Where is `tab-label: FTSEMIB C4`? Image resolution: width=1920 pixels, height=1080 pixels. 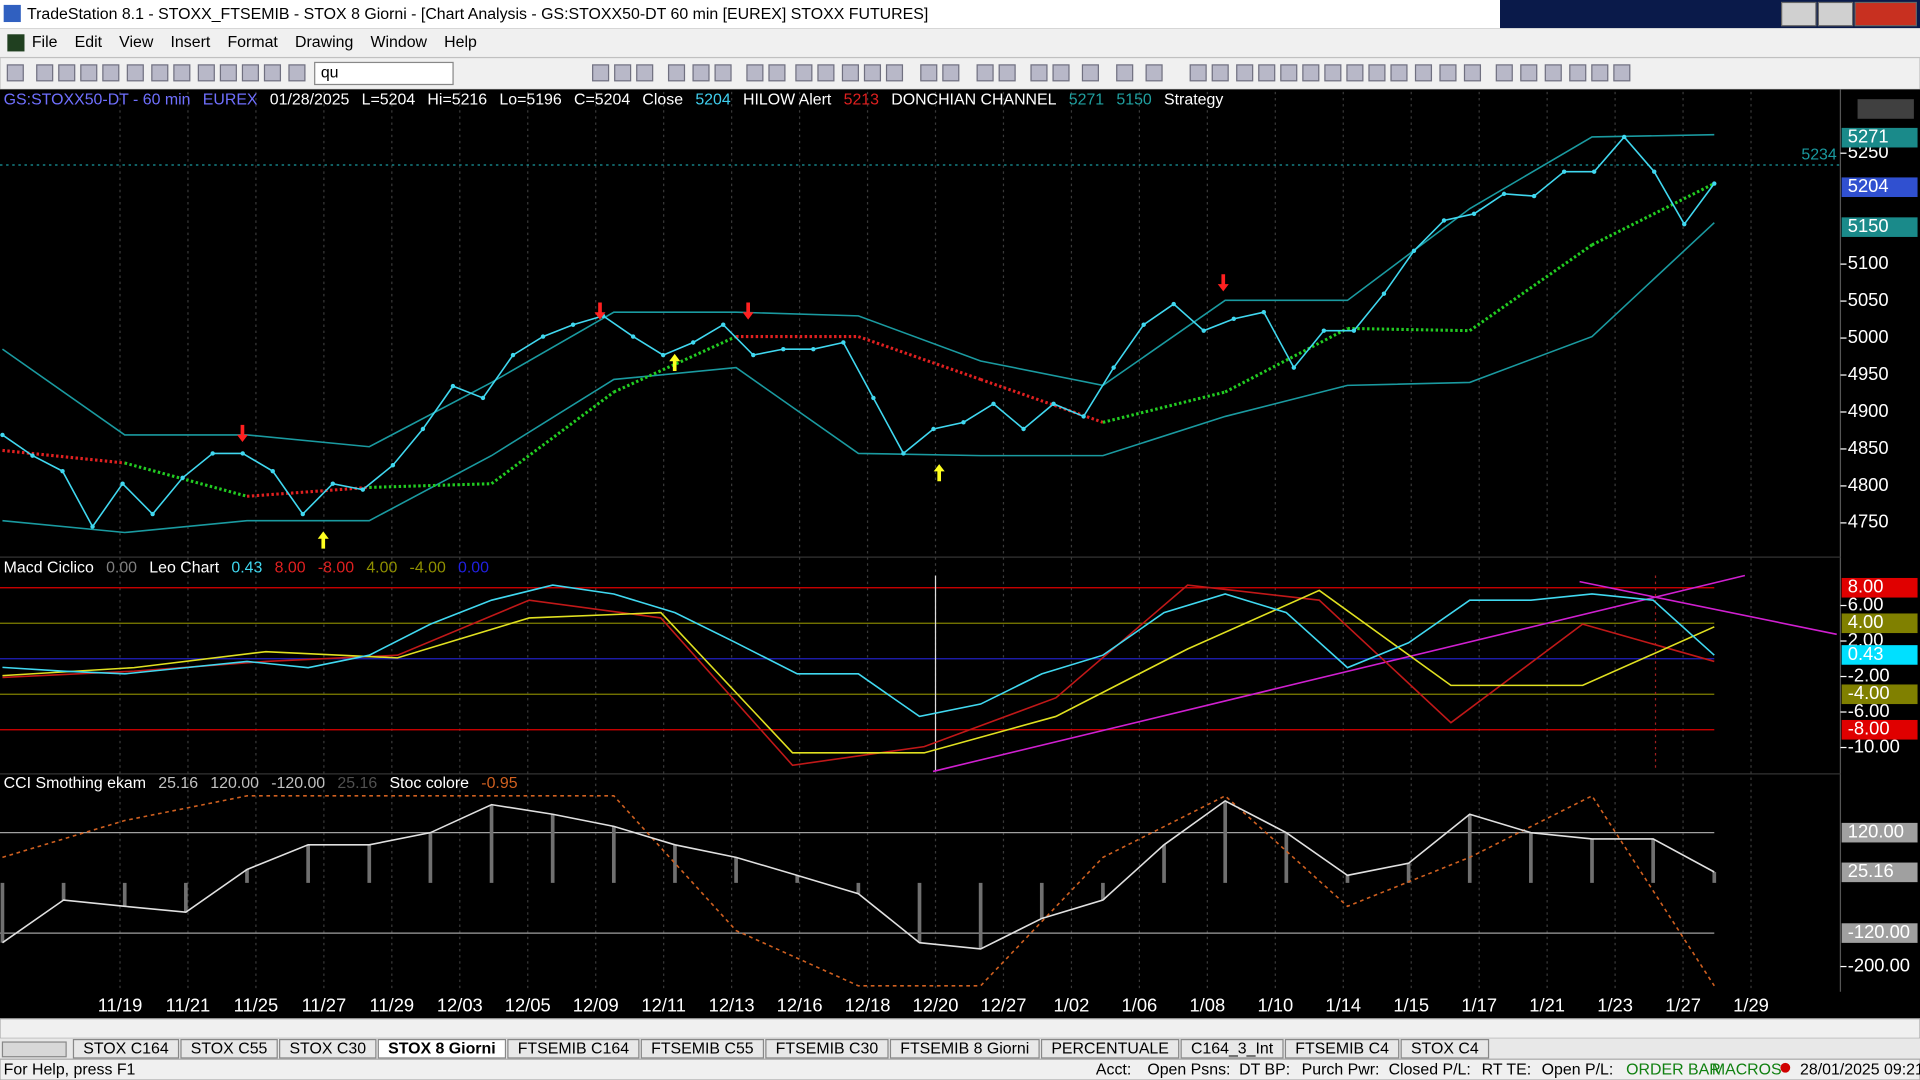 tab-label: FTSEMIB C4 is located at coordinates (1342, 1049).